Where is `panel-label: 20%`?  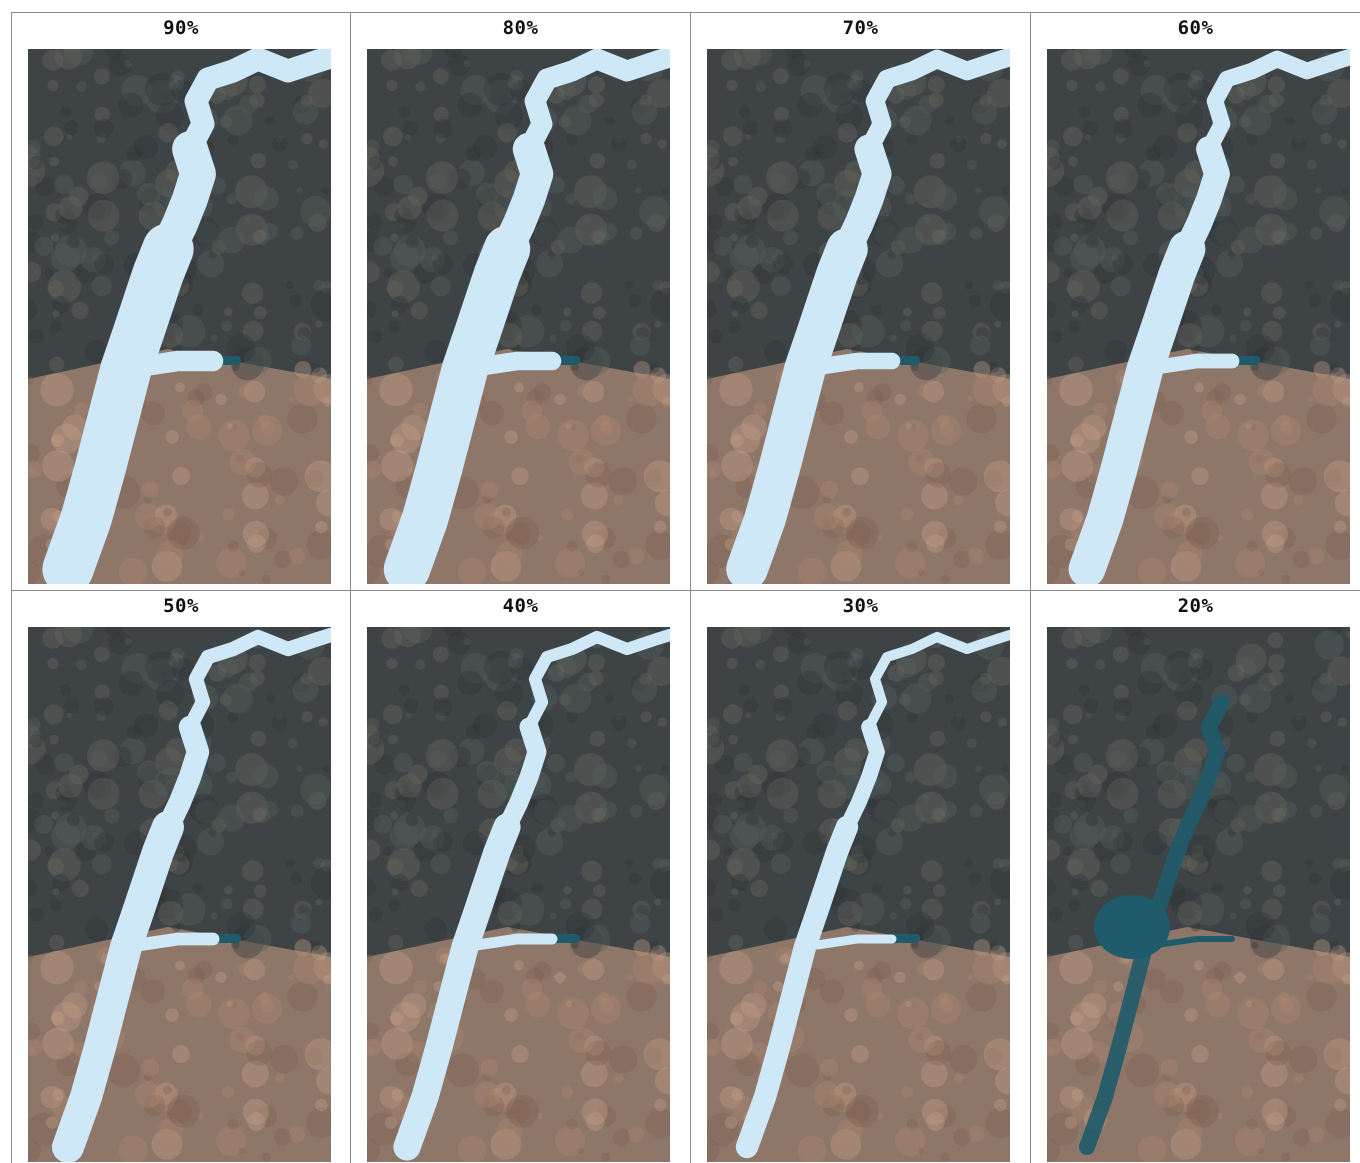
panel-label: 20% is located at coordinates (1195, 606).